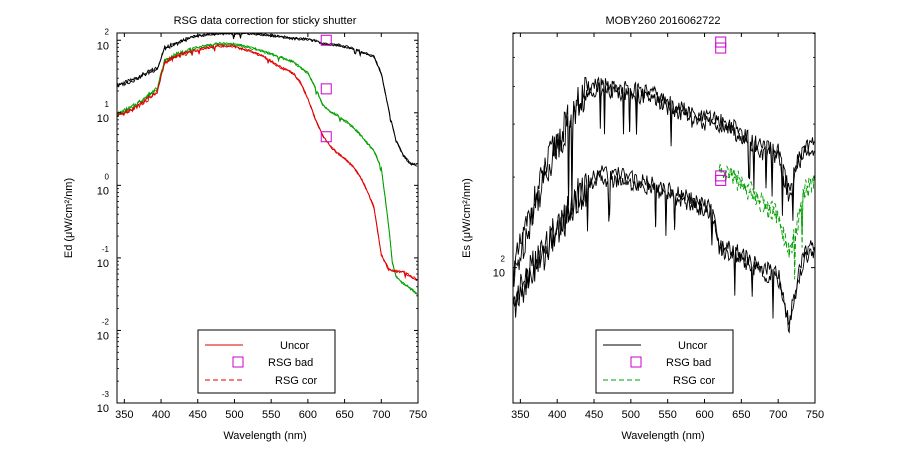 Image resolution: width=900 pixels, height=450 pixels. What do you see at coordinates (161, 415) in the screenshot?
I see `left-x-tick-label: 400` at bounding box center [161, 415].